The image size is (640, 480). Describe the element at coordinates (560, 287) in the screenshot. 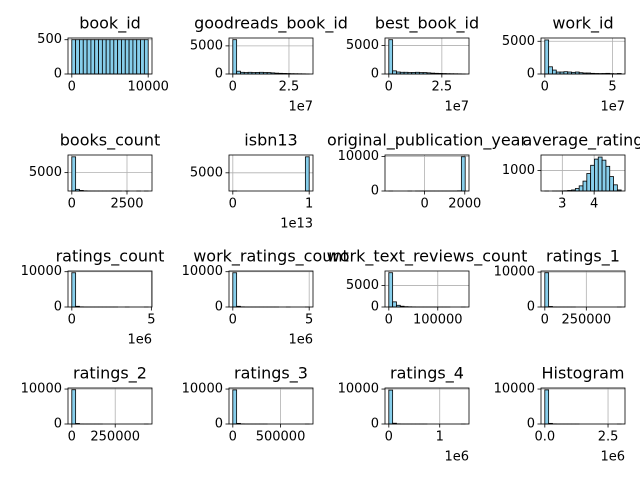

I see `subplot: 0 10000 0 250000 ratings_1` at that location.